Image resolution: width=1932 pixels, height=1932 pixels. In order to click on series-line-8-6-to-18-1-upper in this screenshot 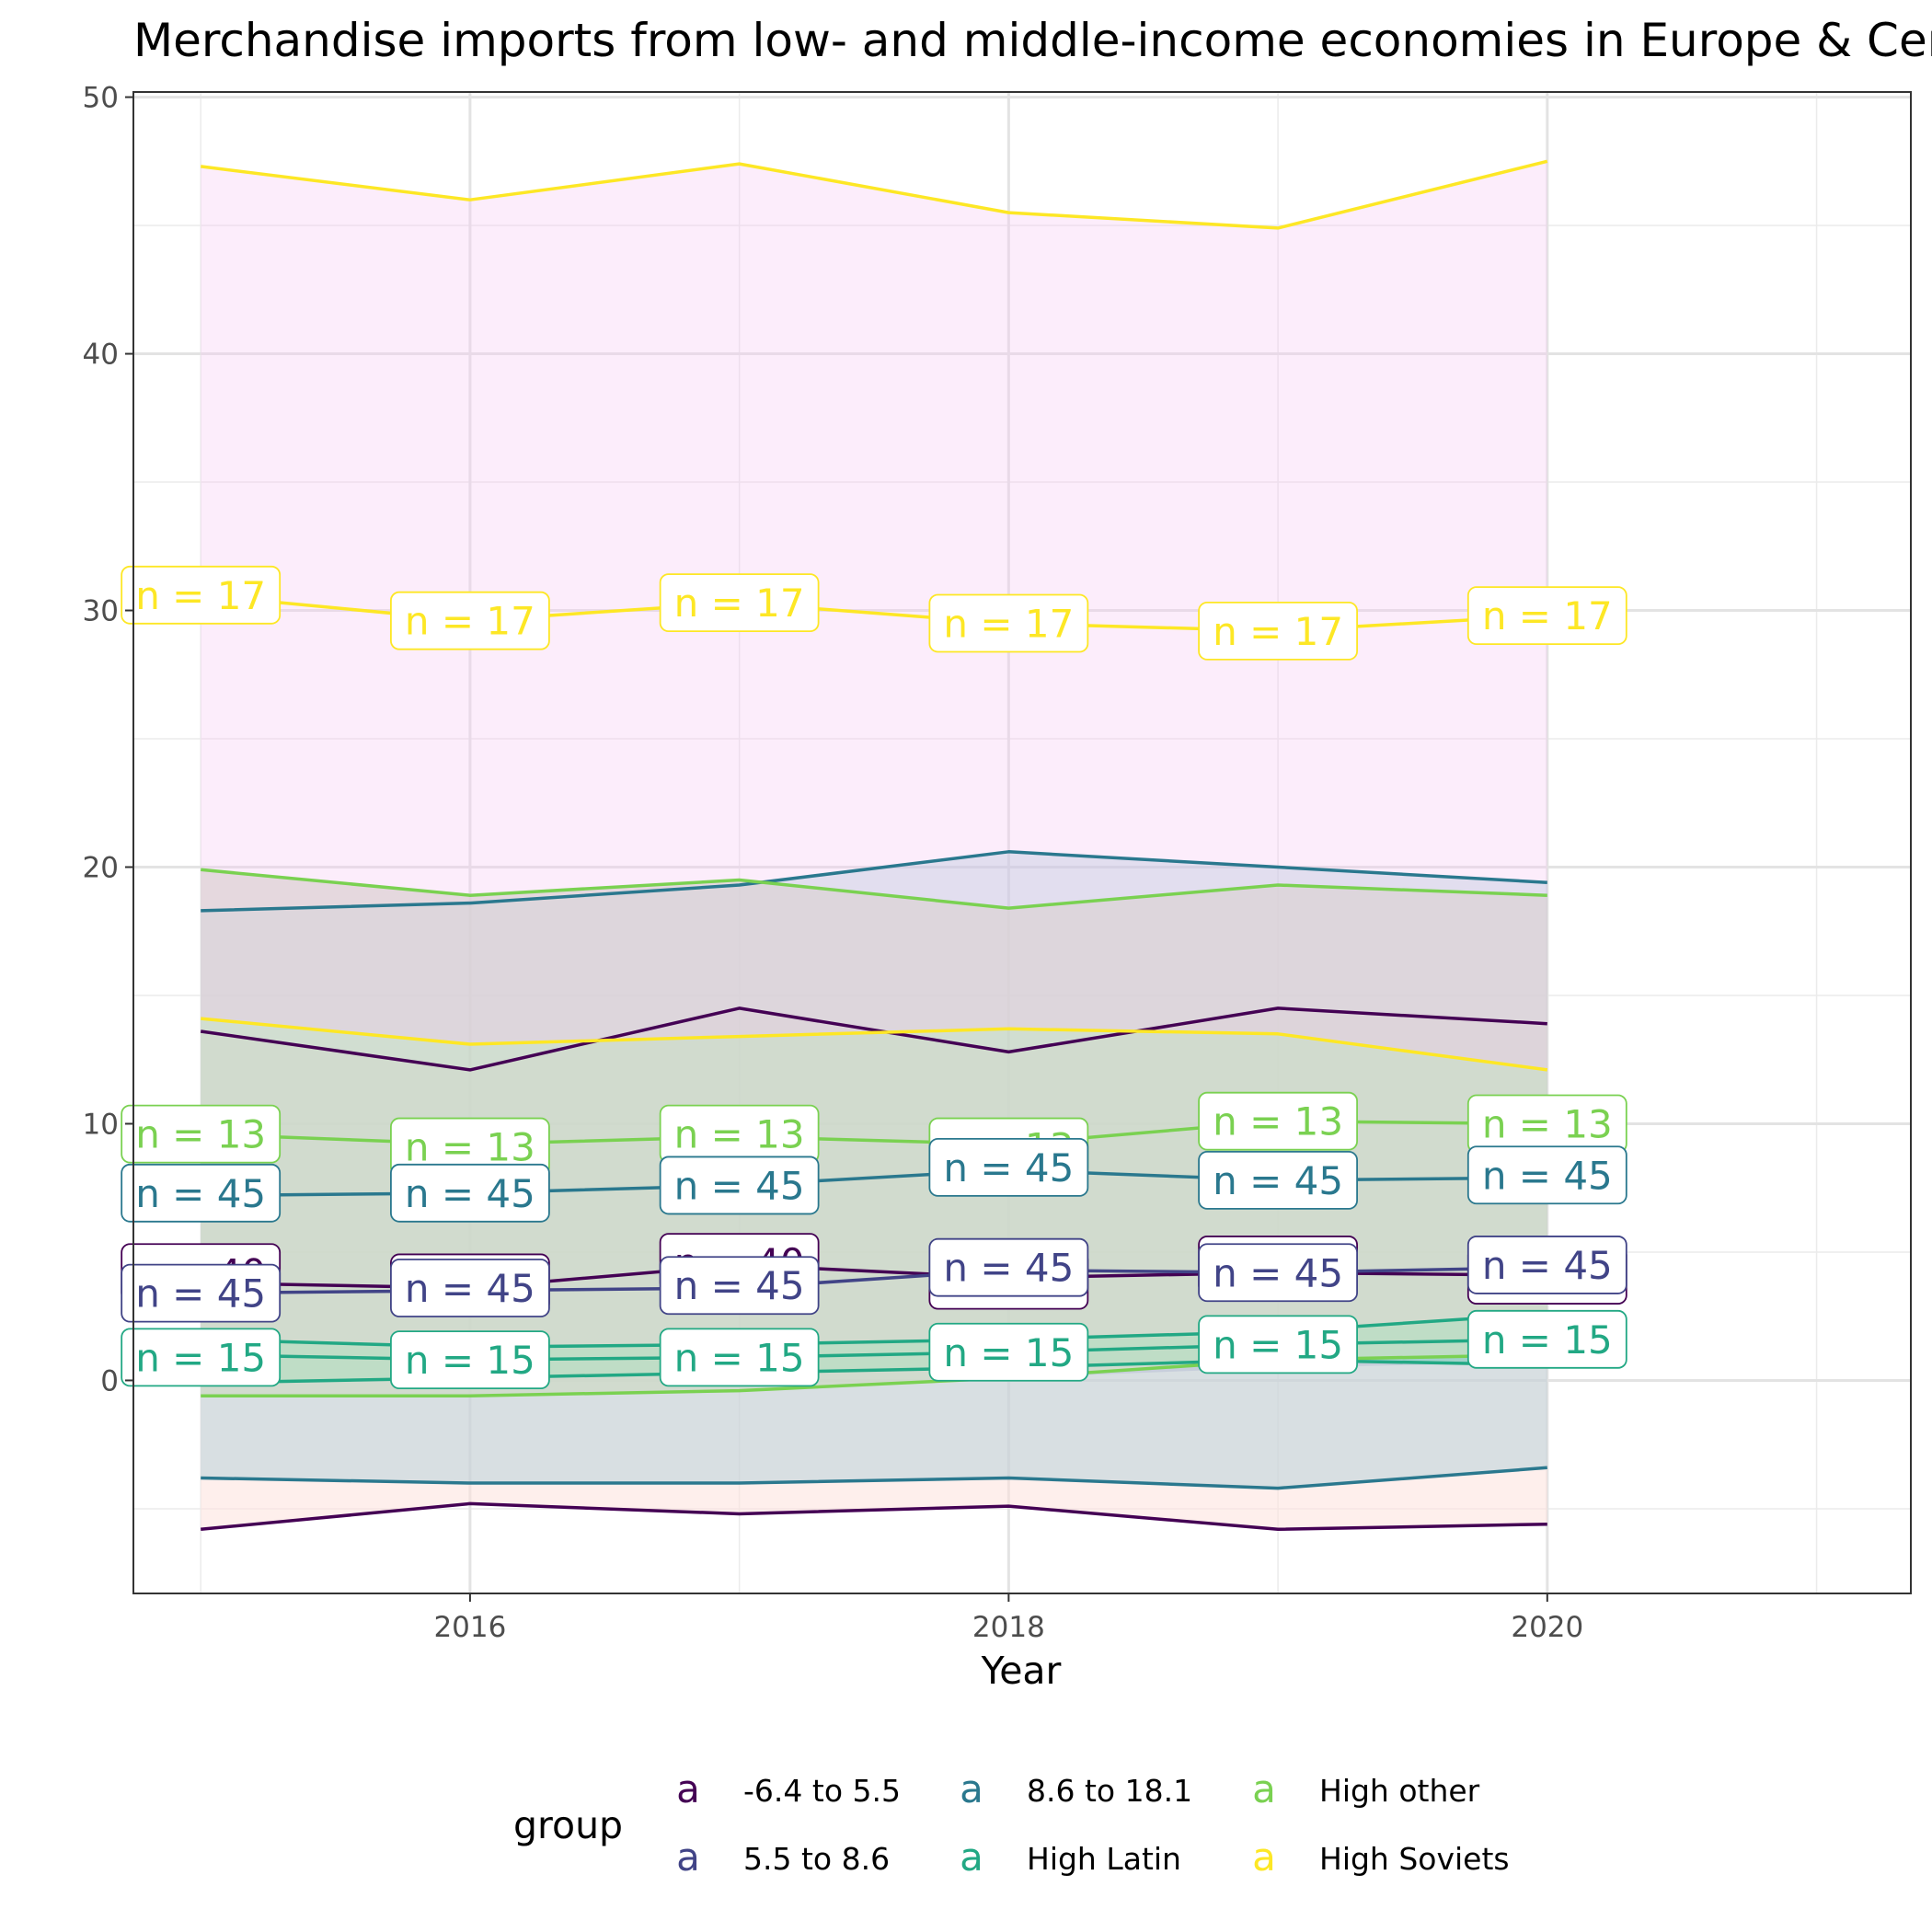, I will do `click(874, 881)`.